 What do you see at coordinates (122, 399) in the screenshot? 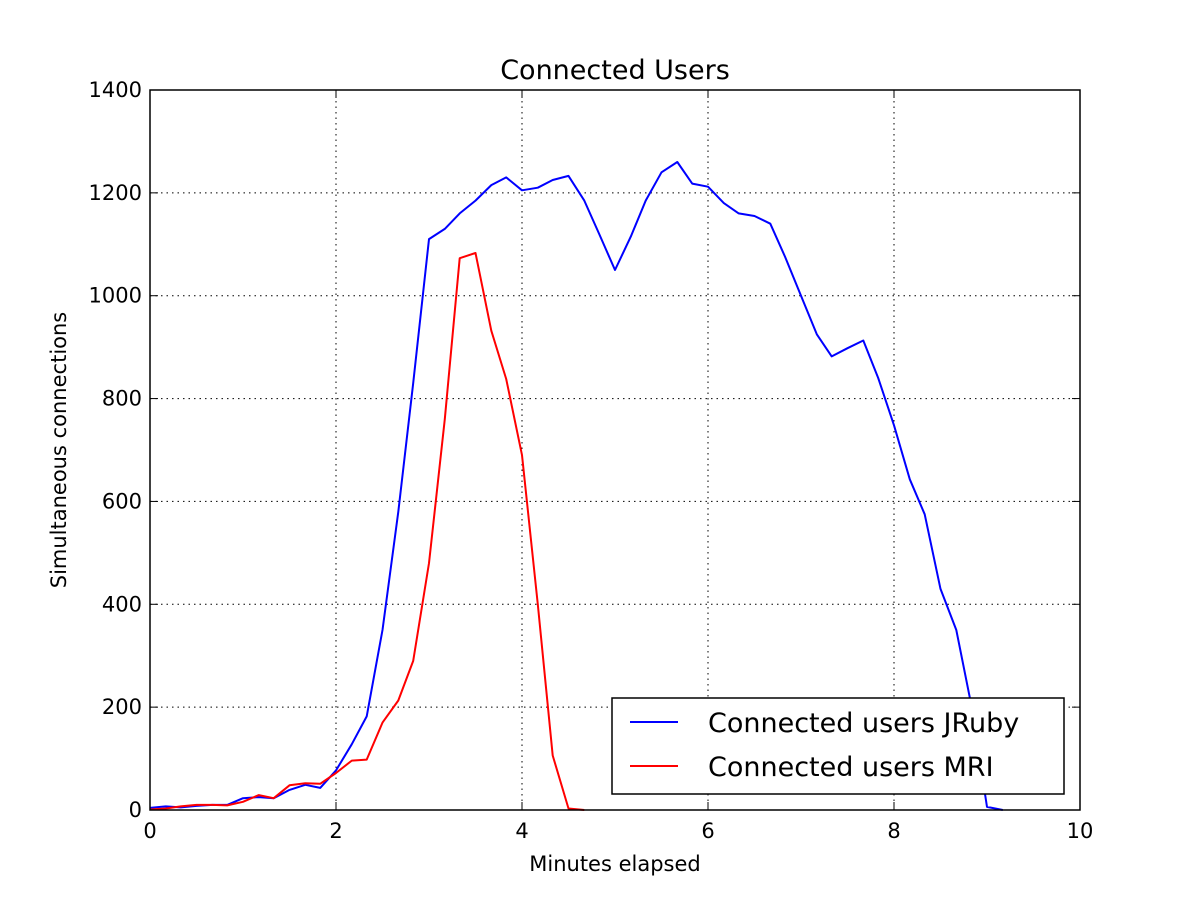
I see `y-tick-label: 800` at bounding box center [122, 399].